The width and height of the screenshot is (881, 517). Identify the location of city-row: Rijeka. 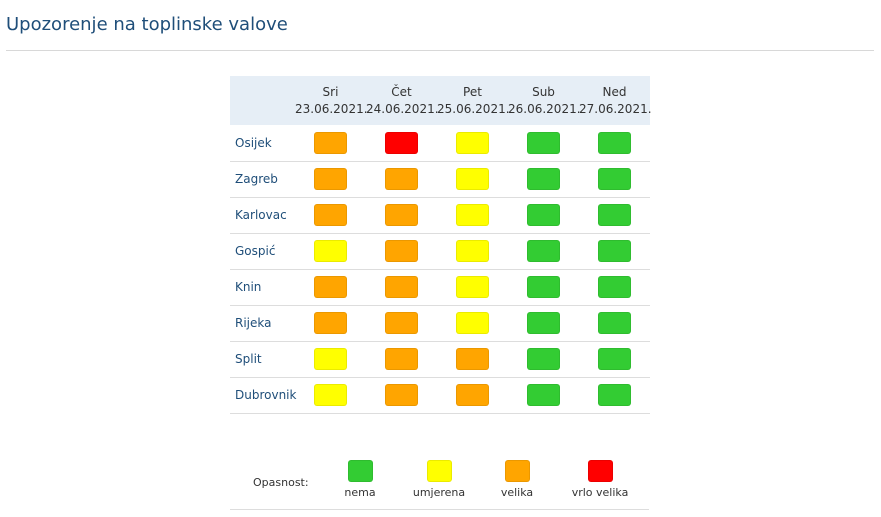
(440, 323).